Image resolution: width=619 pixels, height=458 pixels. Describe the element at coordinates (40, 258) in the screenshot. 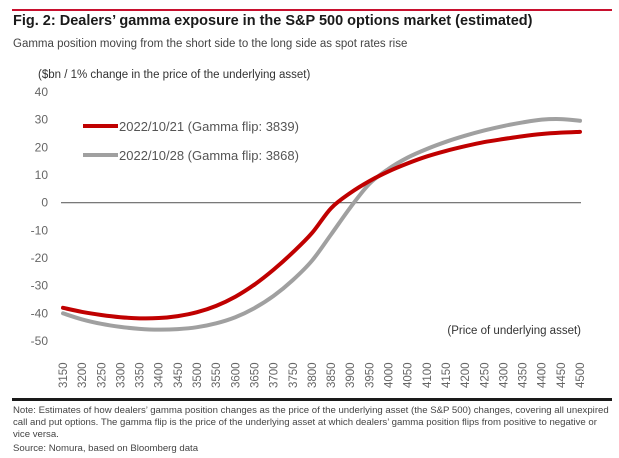

I see `y-tick-label: -20` at that location.